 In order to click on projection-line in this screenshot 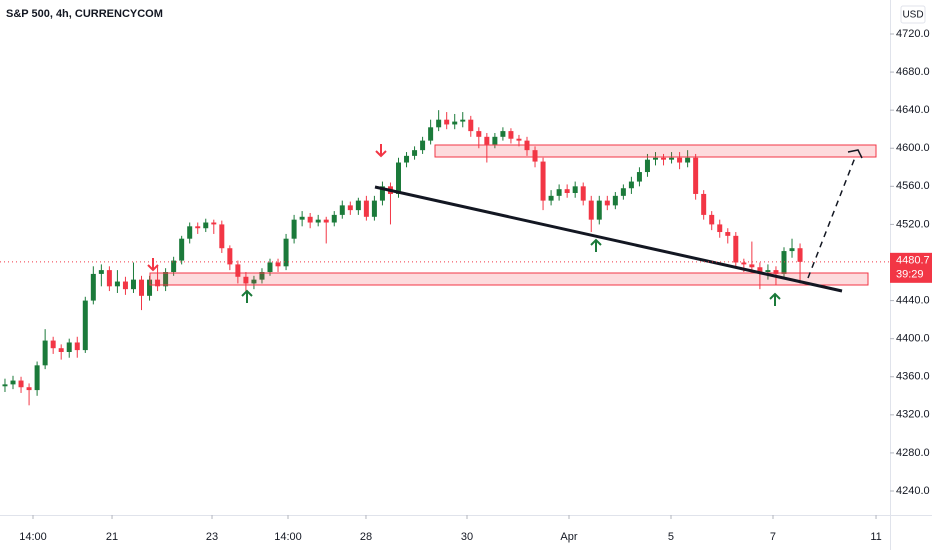, I will do `click(832, 216)`.